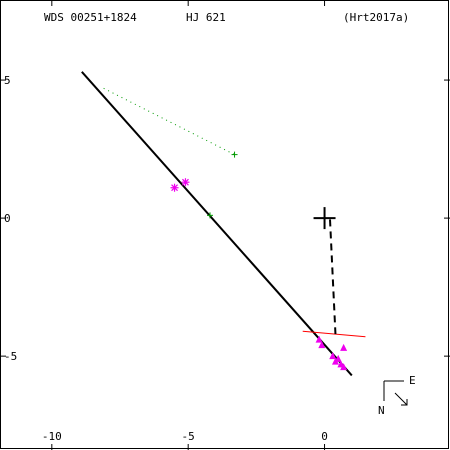 This screenshot has width=450, height=450. Describe the element at coordinates (334, 334) in the screenshot. I see `red-residual-line` at that location.